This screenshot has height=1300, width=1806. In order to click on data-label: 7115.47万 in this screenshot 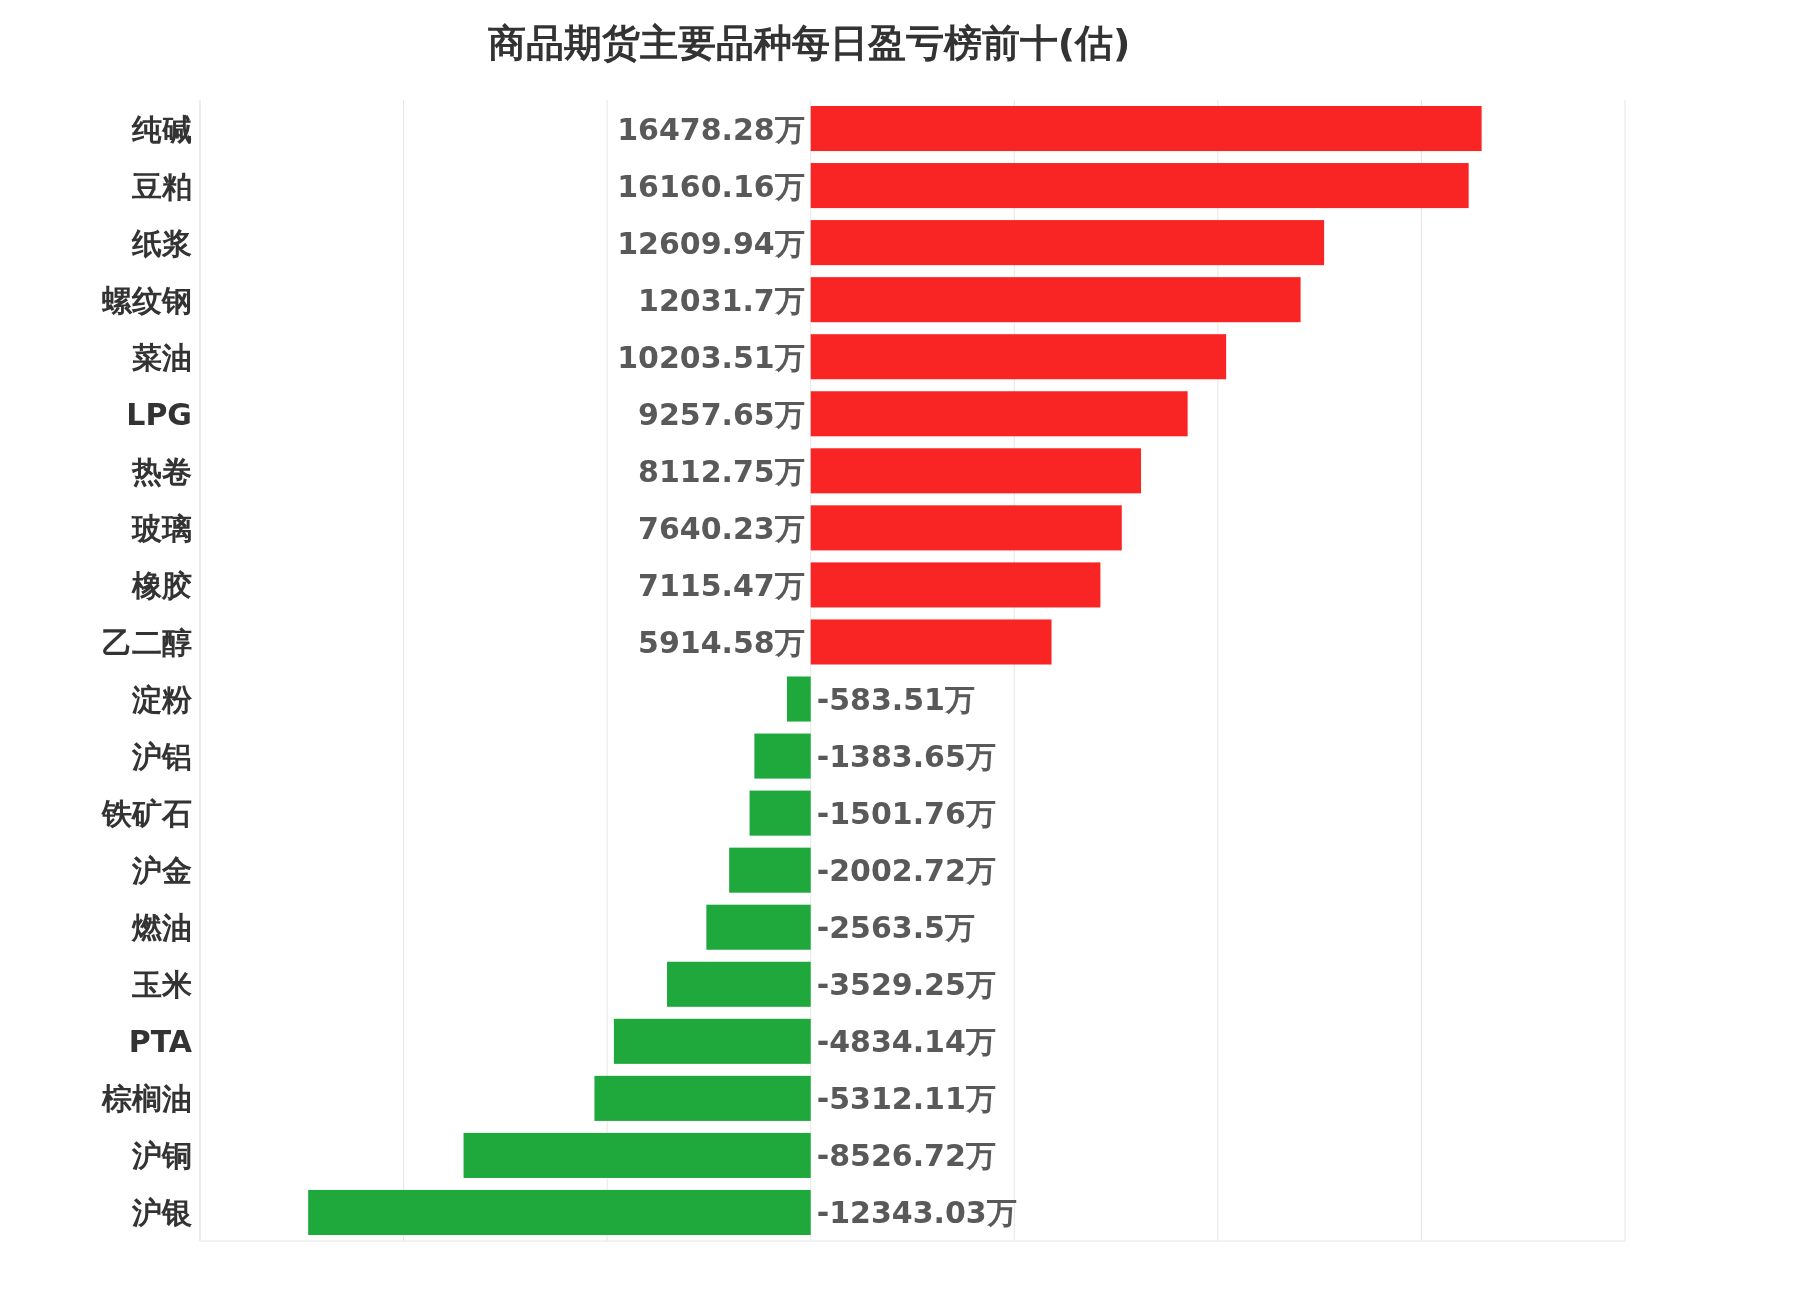, I will do `click(721, 585)`.